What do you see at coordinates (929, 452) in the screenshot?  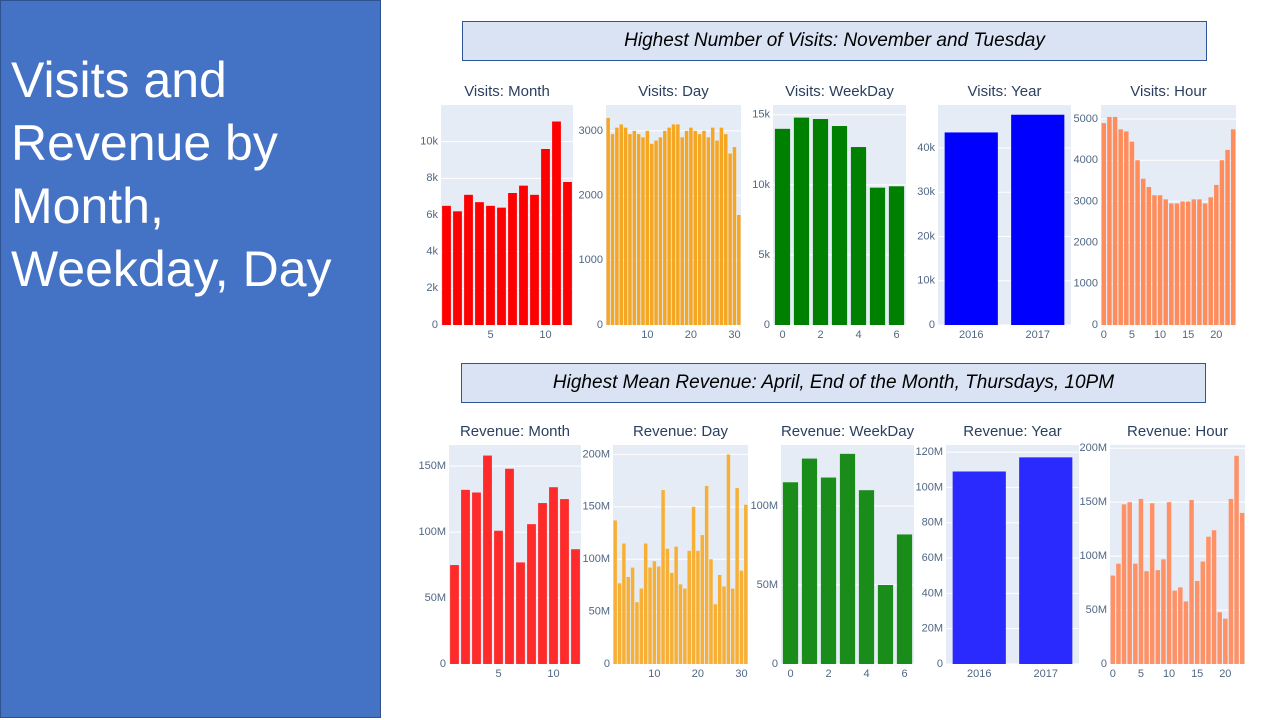 I see `y-tick-label: 120M` at bounding box center [929, 452].